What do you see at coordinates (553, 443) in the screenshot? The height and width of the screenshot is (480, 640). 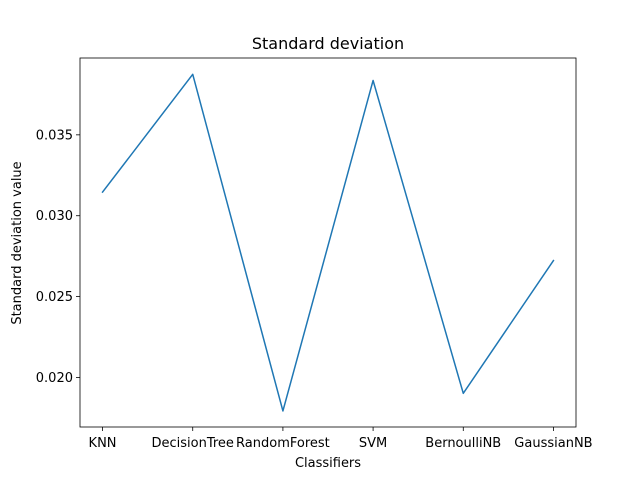 I see `x-tick-label-5: GaussianNB` at bounding box center [553, 443].